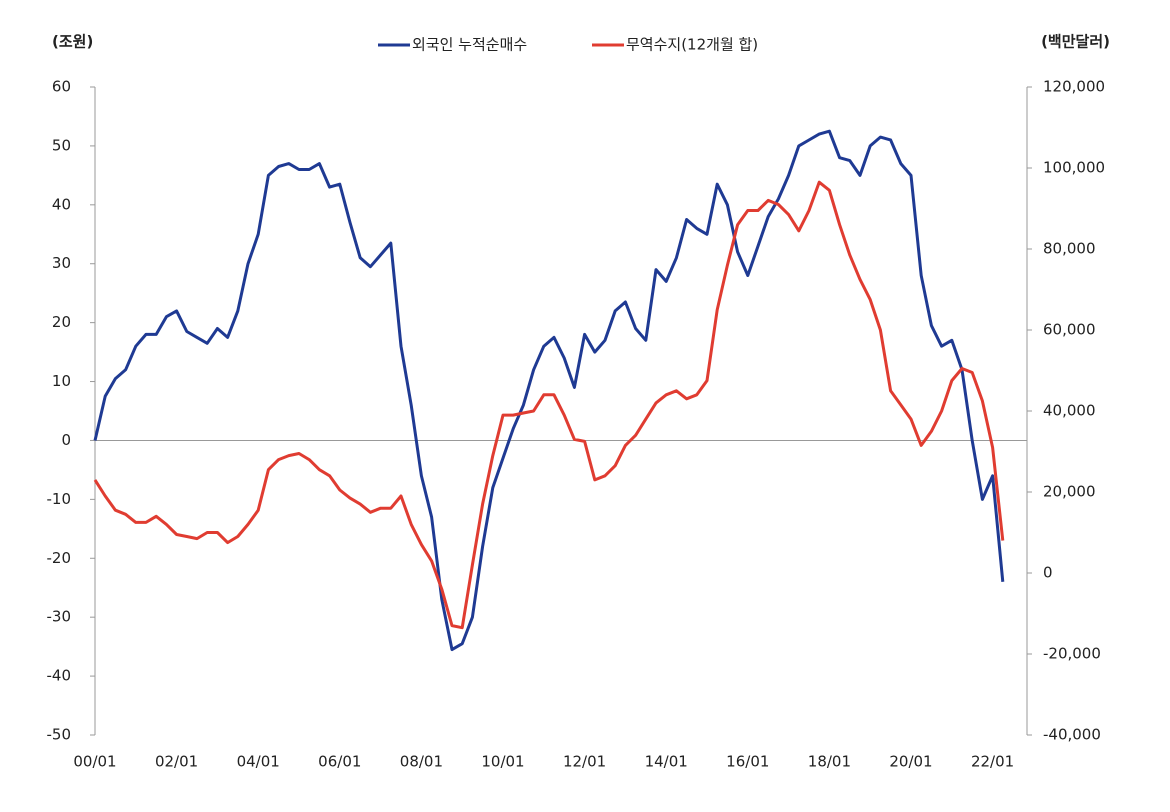 The image size is (1170, 812). I want to click on y-tick-label: -20, so click(59, 558).